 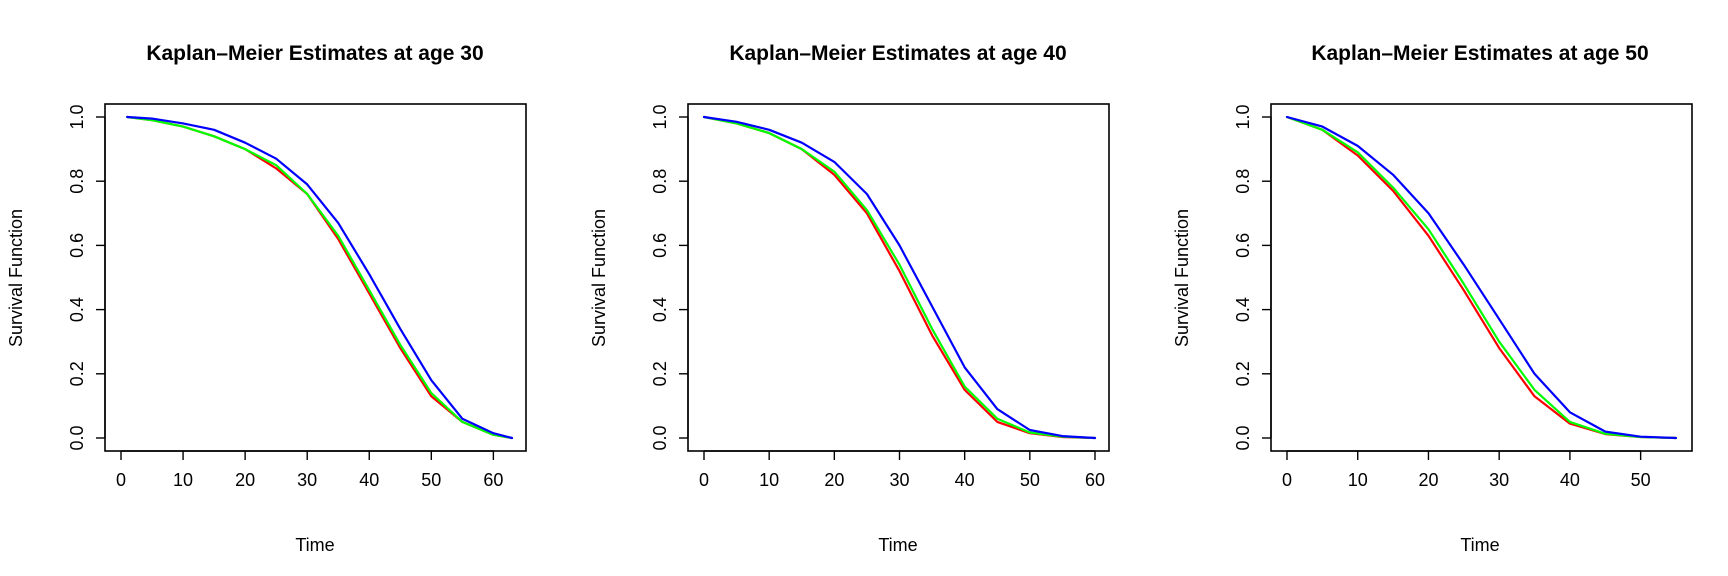 I want to click on chart-title: Kaplan–Meier Estimates at age 50, so click(x=1479, y=53).